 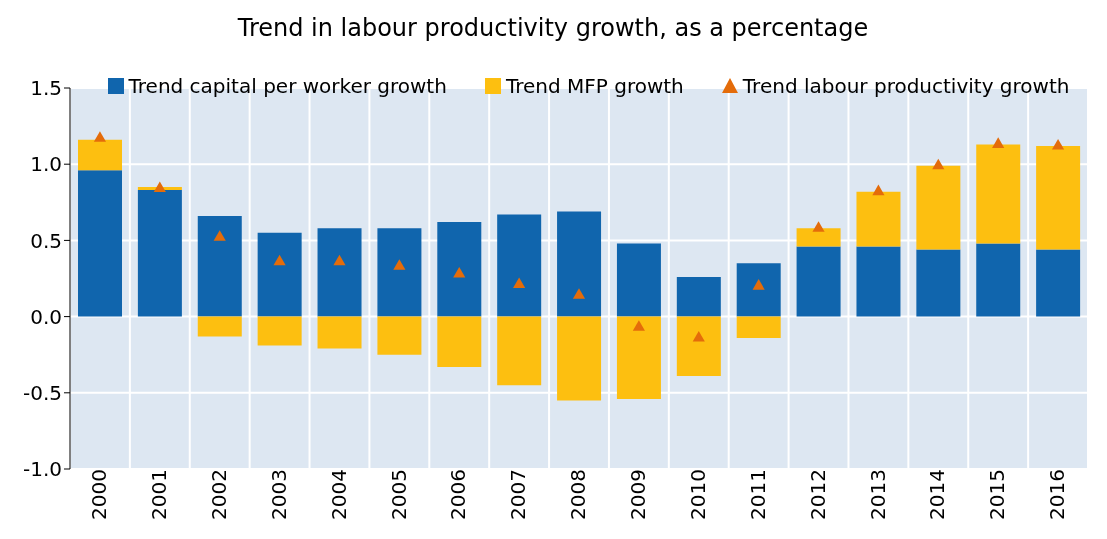 What do you see at coordinates (594, 86) in the screenshot?
I see `legend-label: Trend MFP growth` at bounding box center [594, 86].